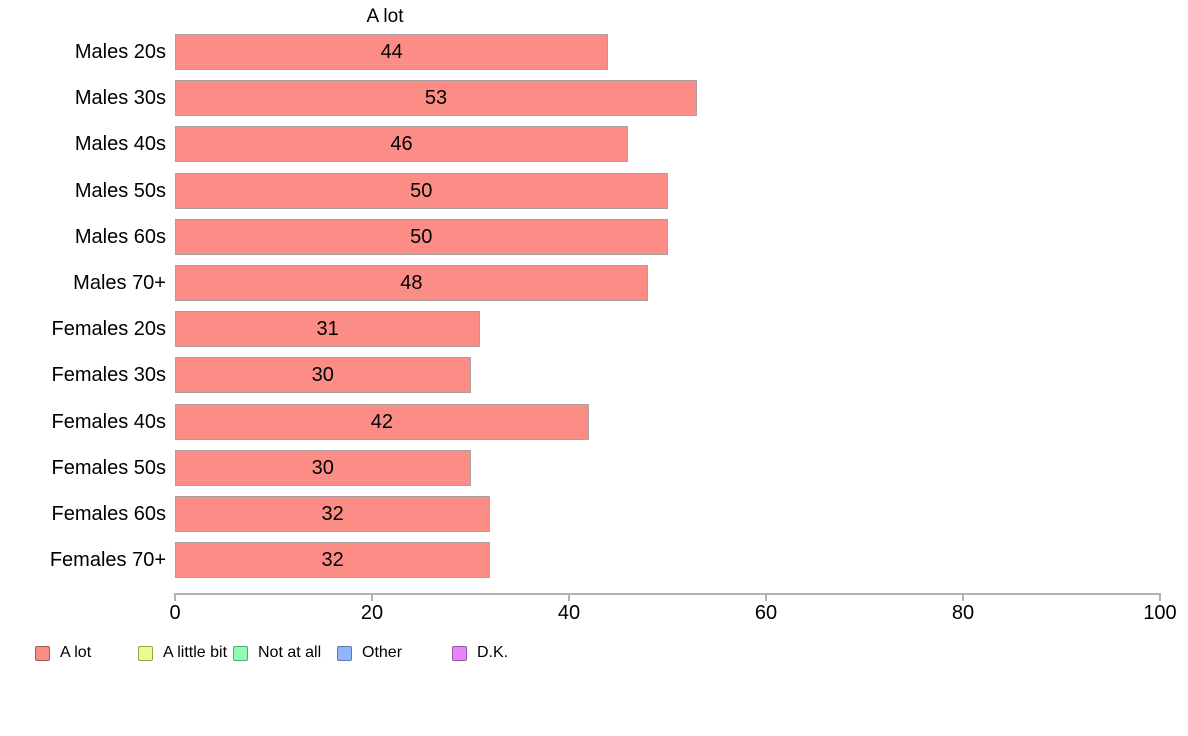 This screenshot has height=736, width=1188. Describe the element at coordinates (119, 283) in the screenshot. I see `category-label: Males 70+` at that location.